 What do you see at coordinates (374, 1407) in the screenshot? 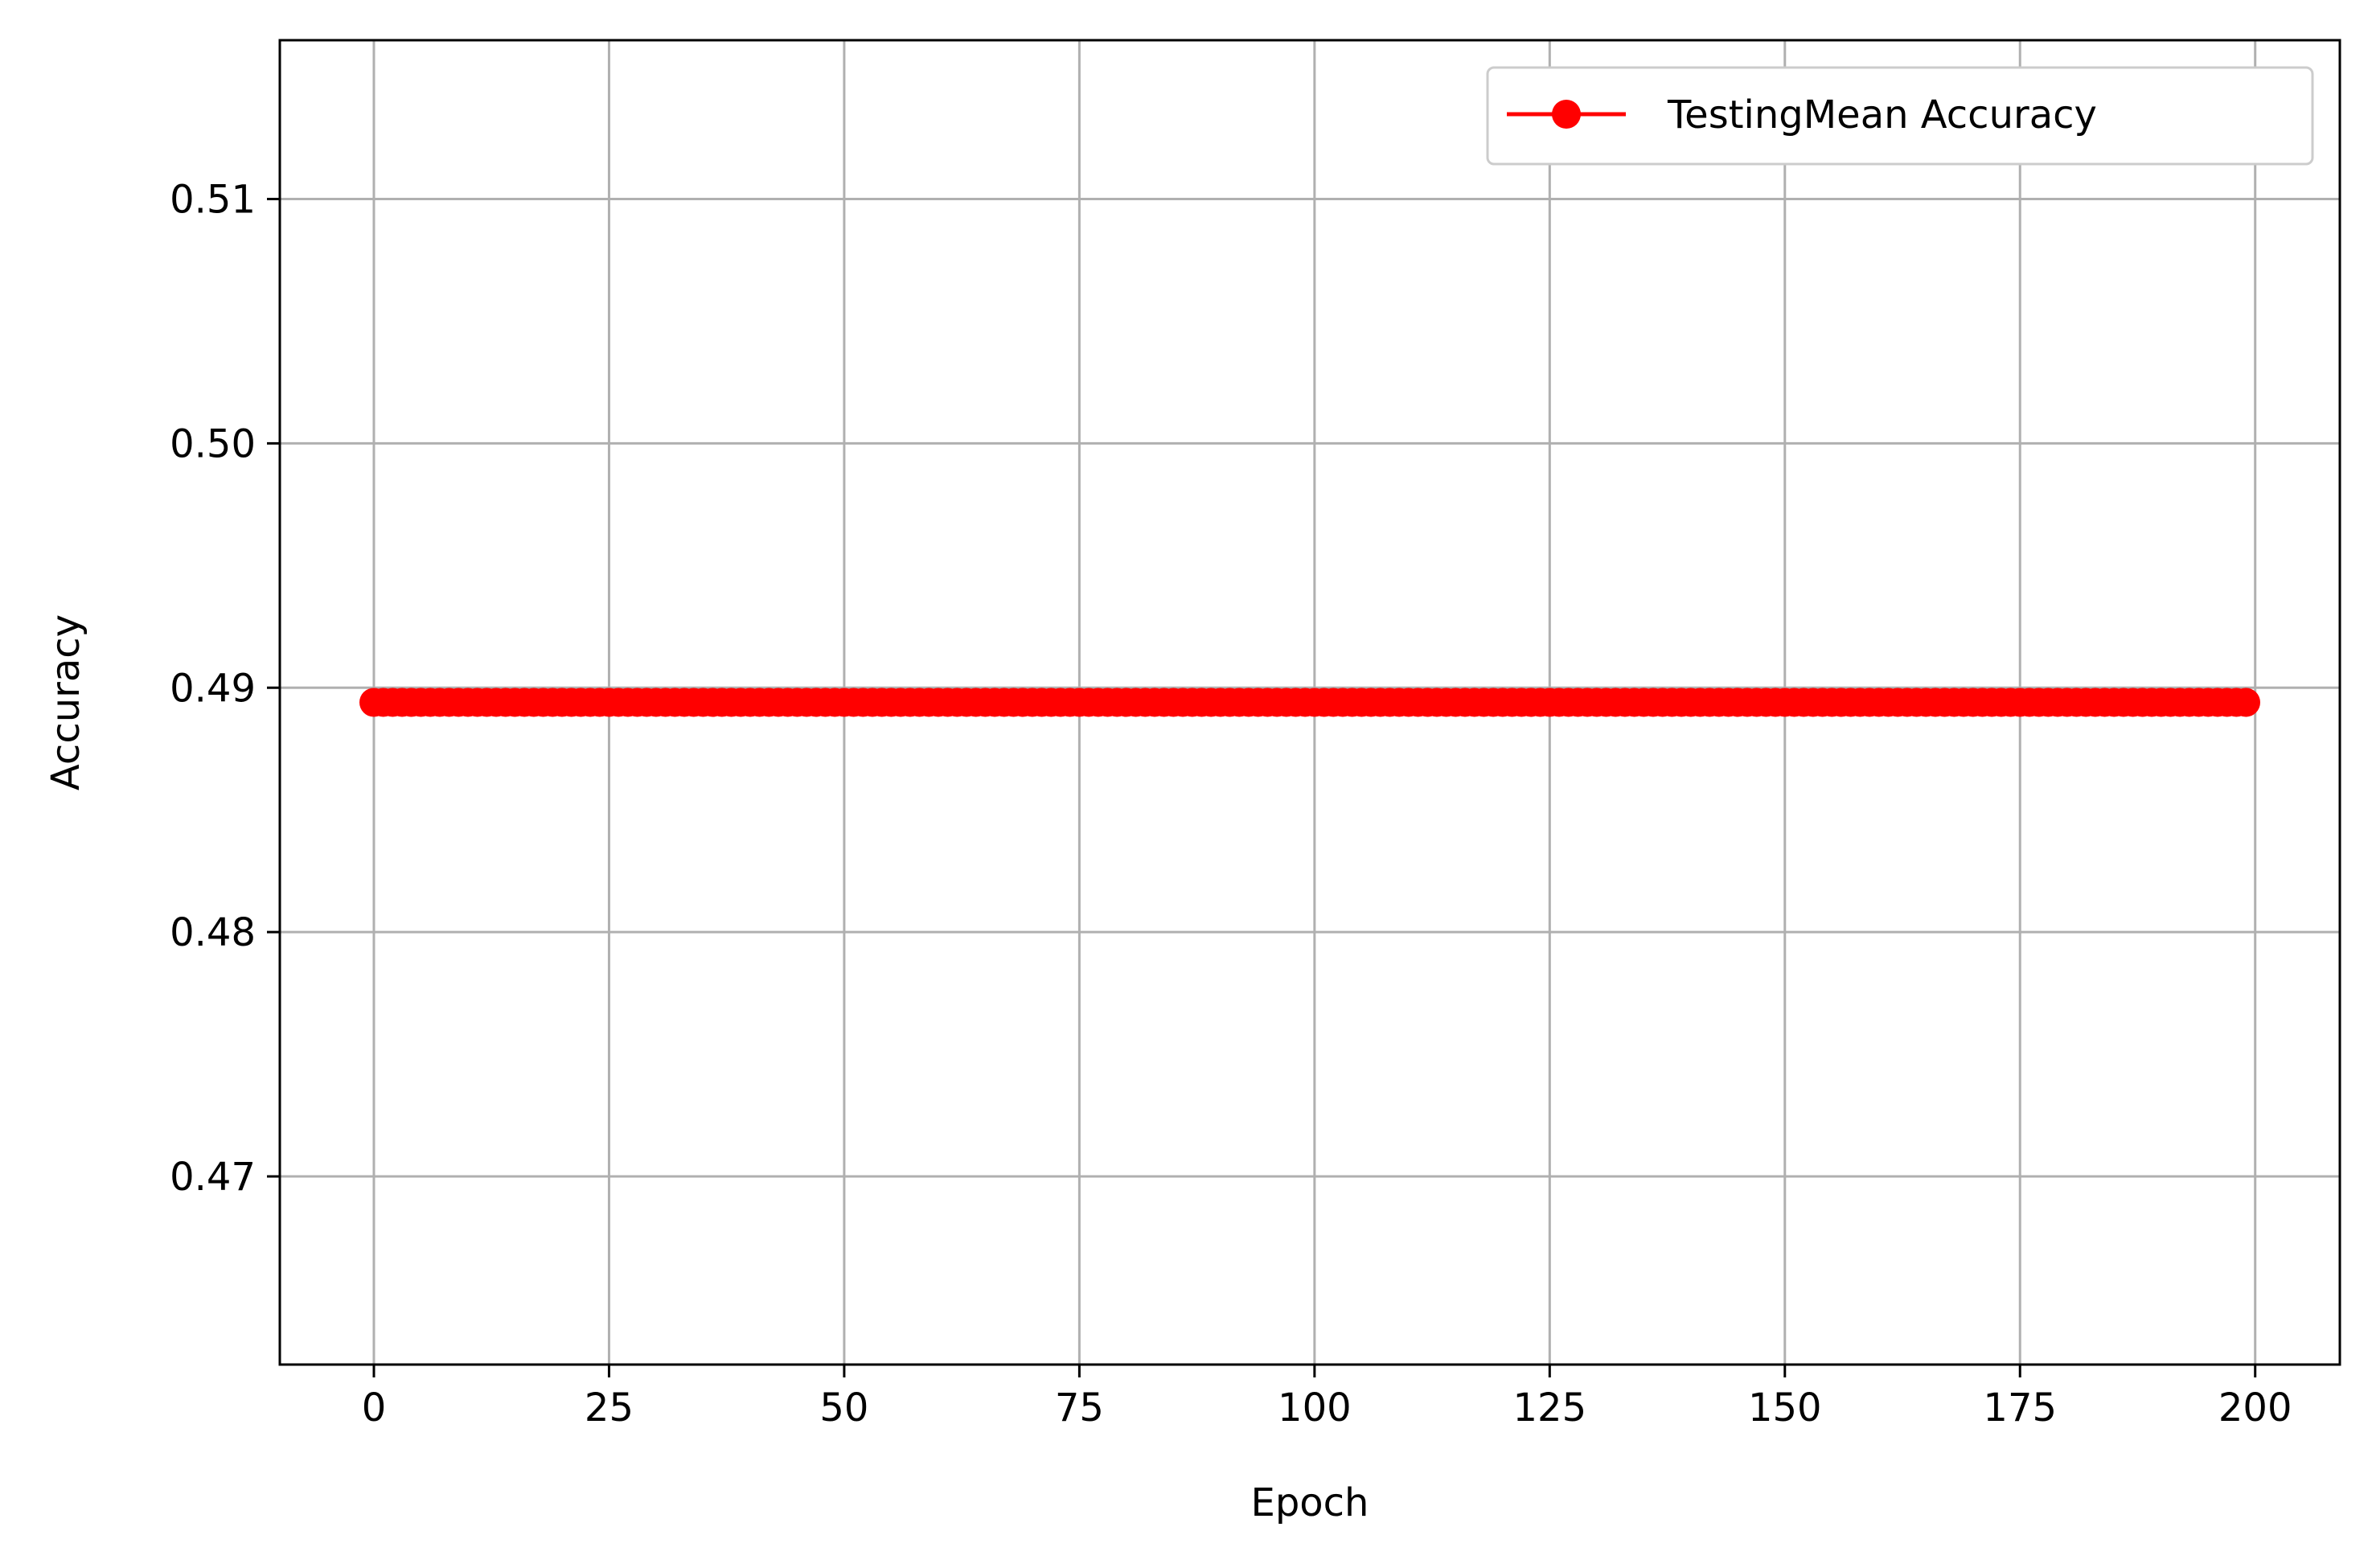
I see `x-tick-label: 0` at bounding box center [374, 1407].